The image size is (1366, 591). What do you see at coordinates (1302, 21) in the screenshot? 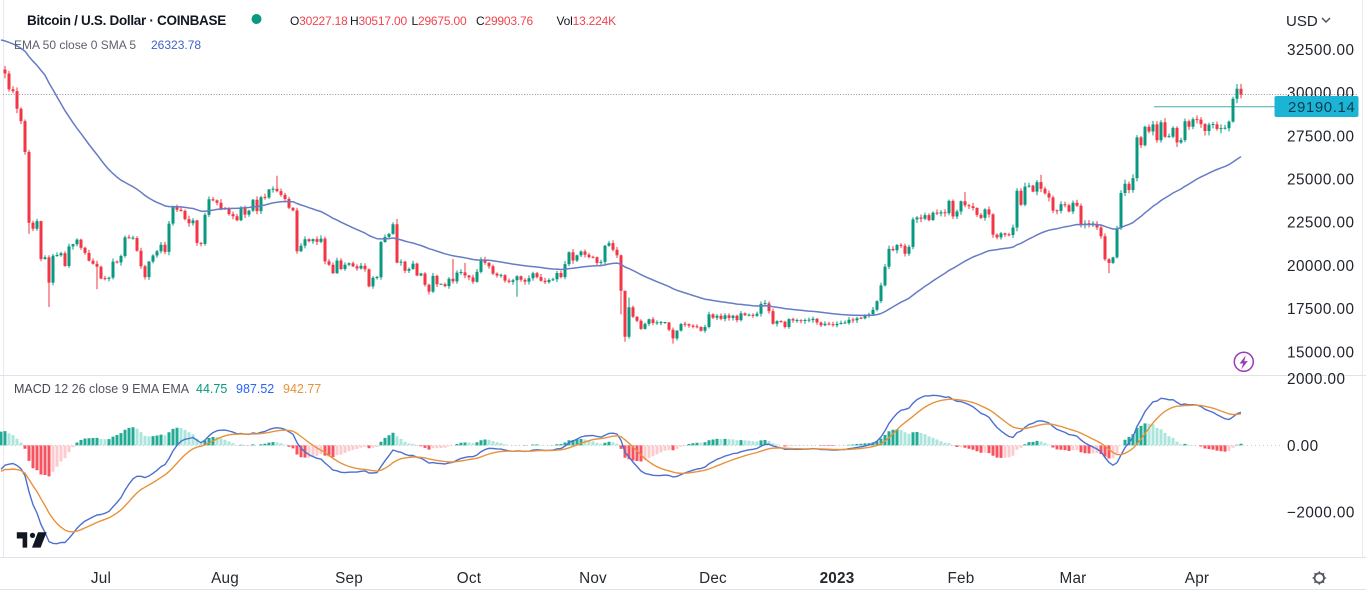
I see `svg-text: USD` at bounding box center [1302, 21].